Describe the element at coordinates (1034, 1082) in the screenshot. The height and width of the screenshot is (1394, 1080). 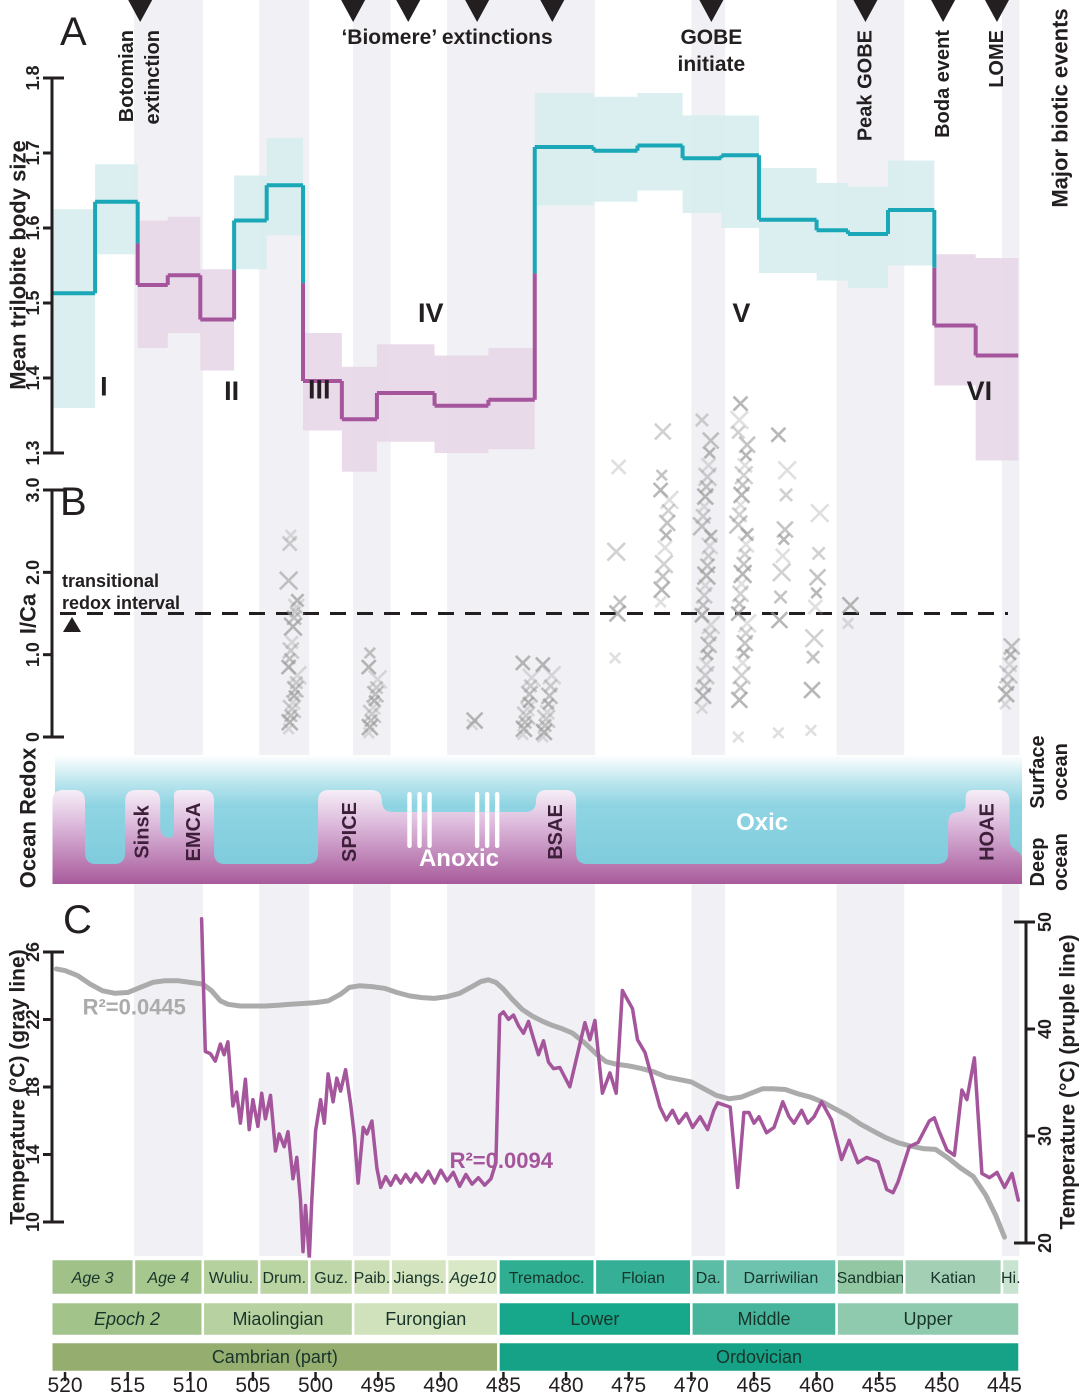
I see `panel-c-right-axis: 50 40 30 20` at that location.